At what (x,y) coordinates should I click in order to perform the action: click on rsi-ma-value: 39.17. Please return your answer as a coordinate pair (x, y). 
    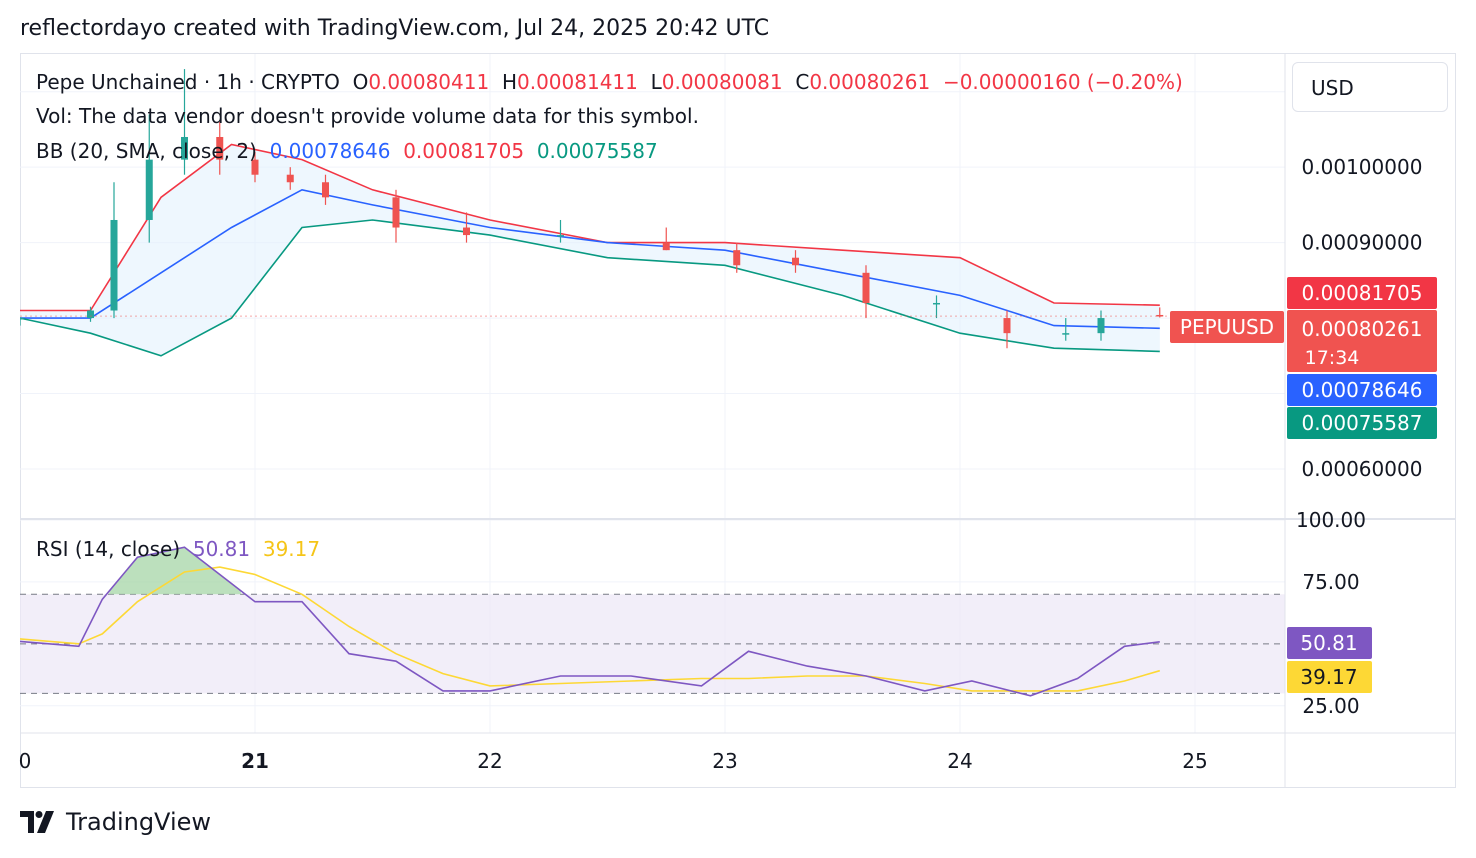
    Looking at the image, I should click on (291, 549).